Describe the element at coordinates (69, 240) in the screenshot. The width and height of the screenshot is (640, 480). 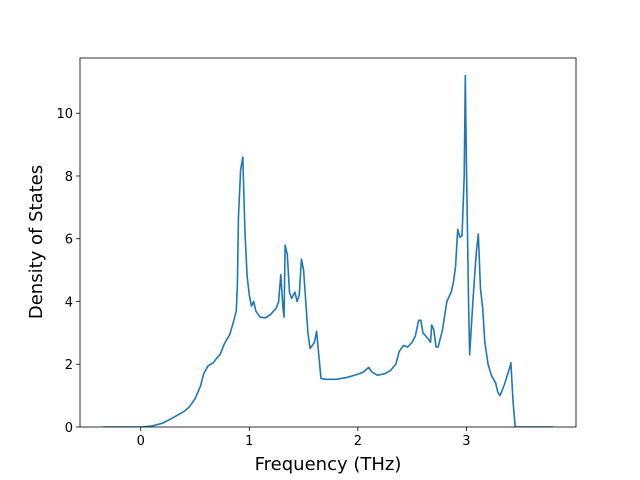
I see `y-tick-label: 6` at that location.